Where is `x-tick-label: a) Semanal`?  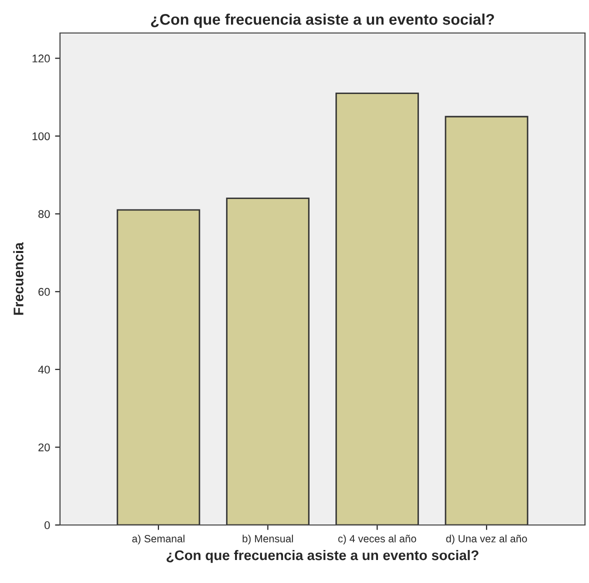
x-tick-label: a) Semanal is located at coordinates (158, 539).